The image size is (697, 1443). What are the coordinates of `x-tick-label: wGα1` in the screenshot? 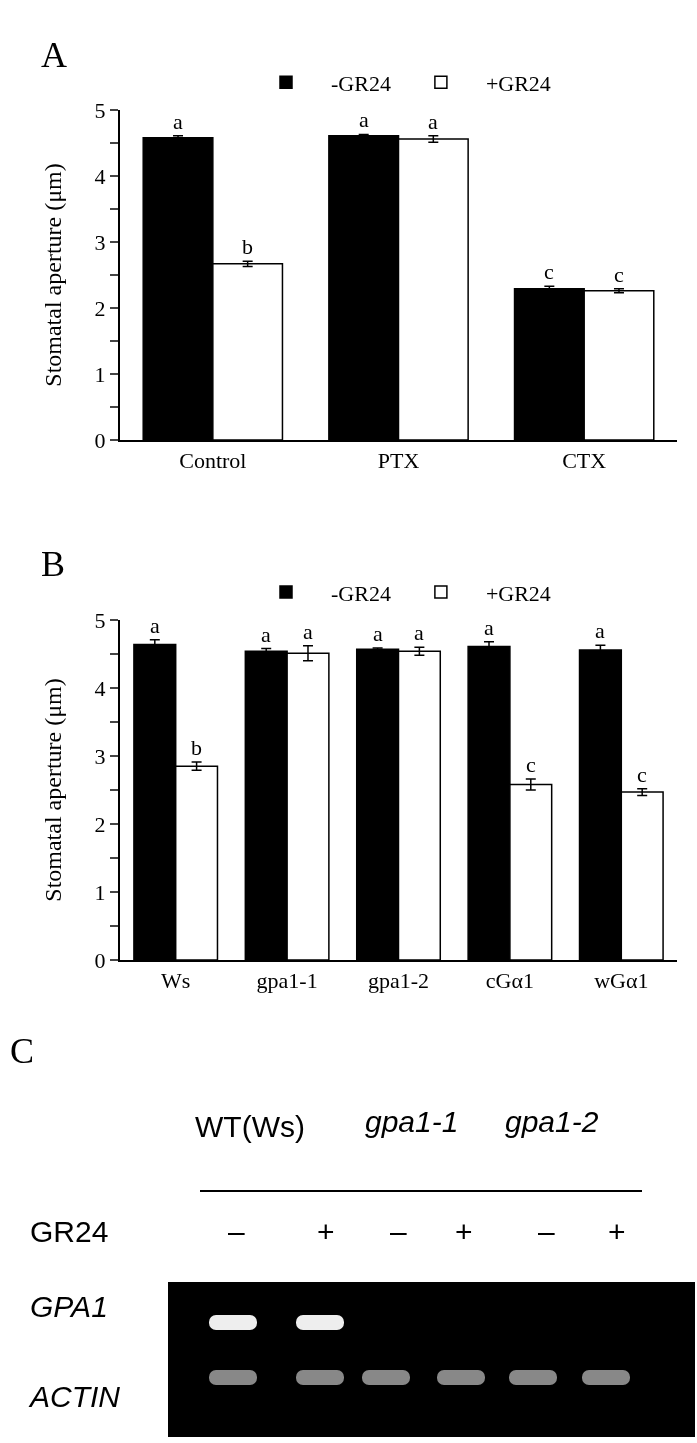 It's located at (621, 981).